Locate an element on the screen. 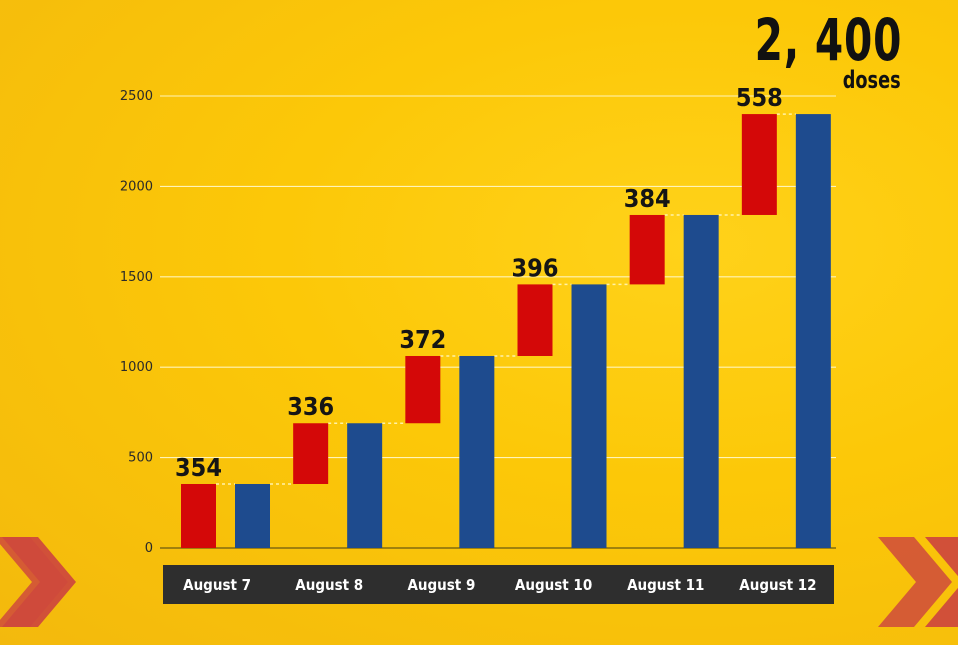 This screenshot has height=645, width=958. x-tick-label: August 10 is located at coordinates (553, 585).